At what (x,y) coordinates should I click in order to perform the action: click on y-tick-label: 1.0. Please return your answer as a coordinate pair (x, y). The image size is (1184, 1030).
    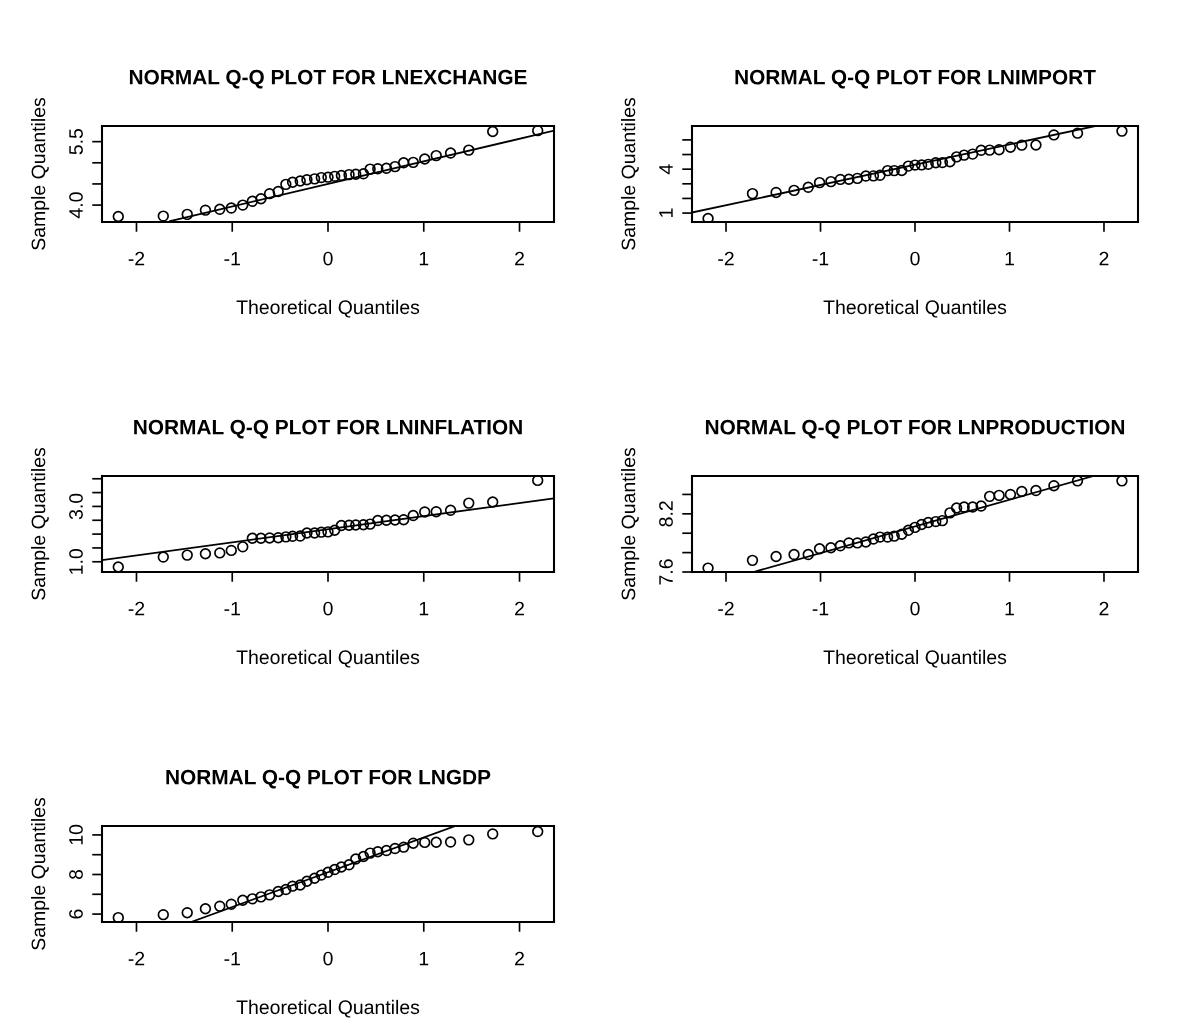
    Looking at the image, I should click on (76, 561).